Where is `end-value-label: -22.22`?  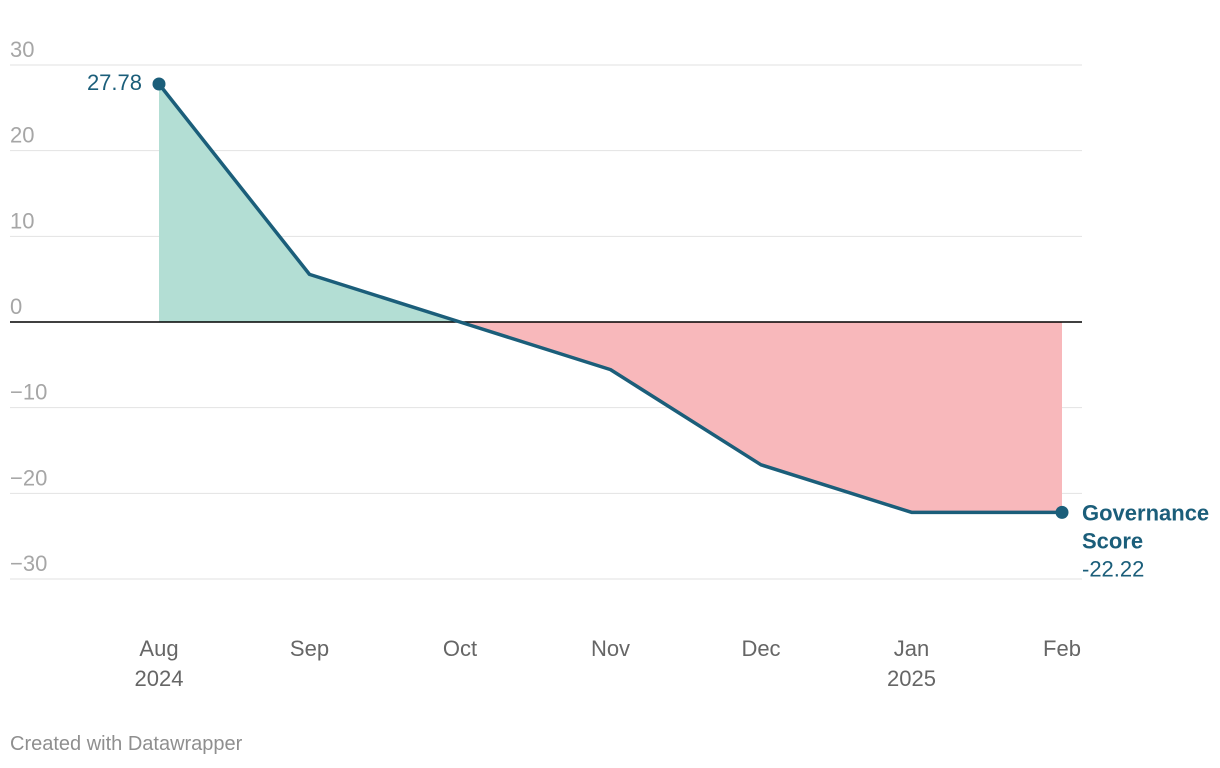
end-value-label: -22.22 is located at coordinates (1113, 568).